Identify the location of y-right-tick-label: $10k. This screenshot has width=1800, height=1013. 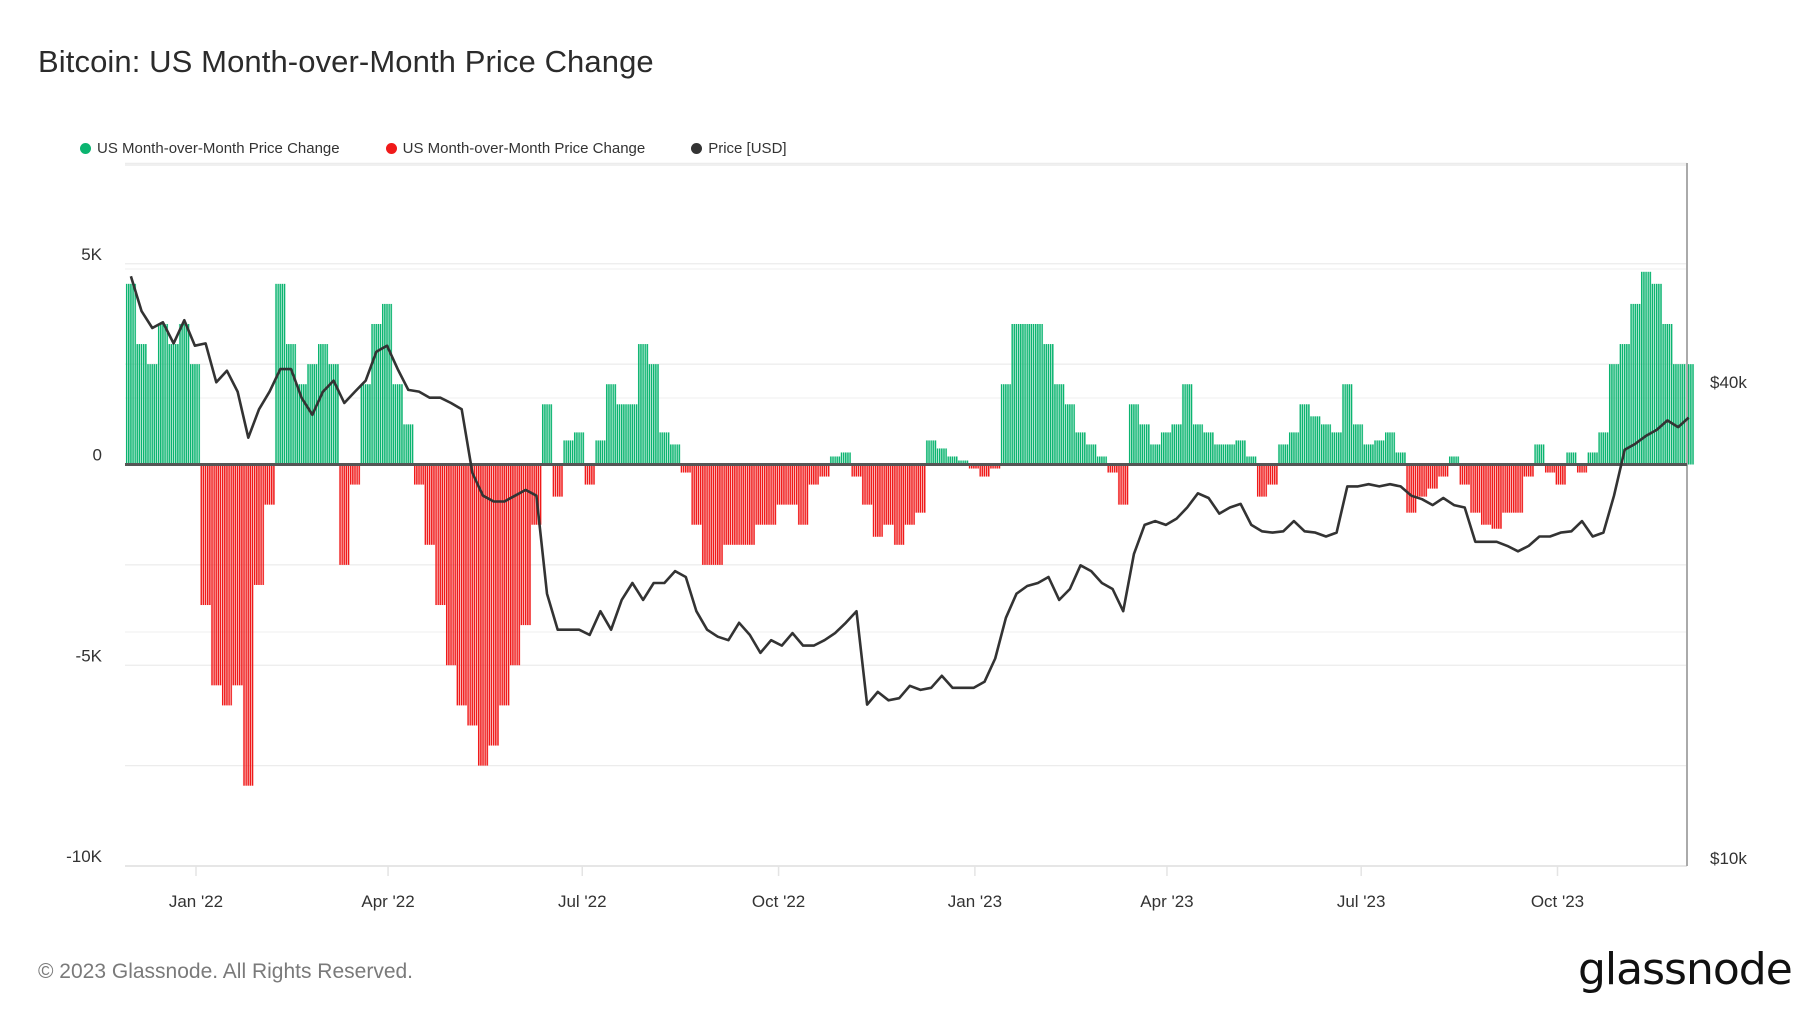
(1728, 858).